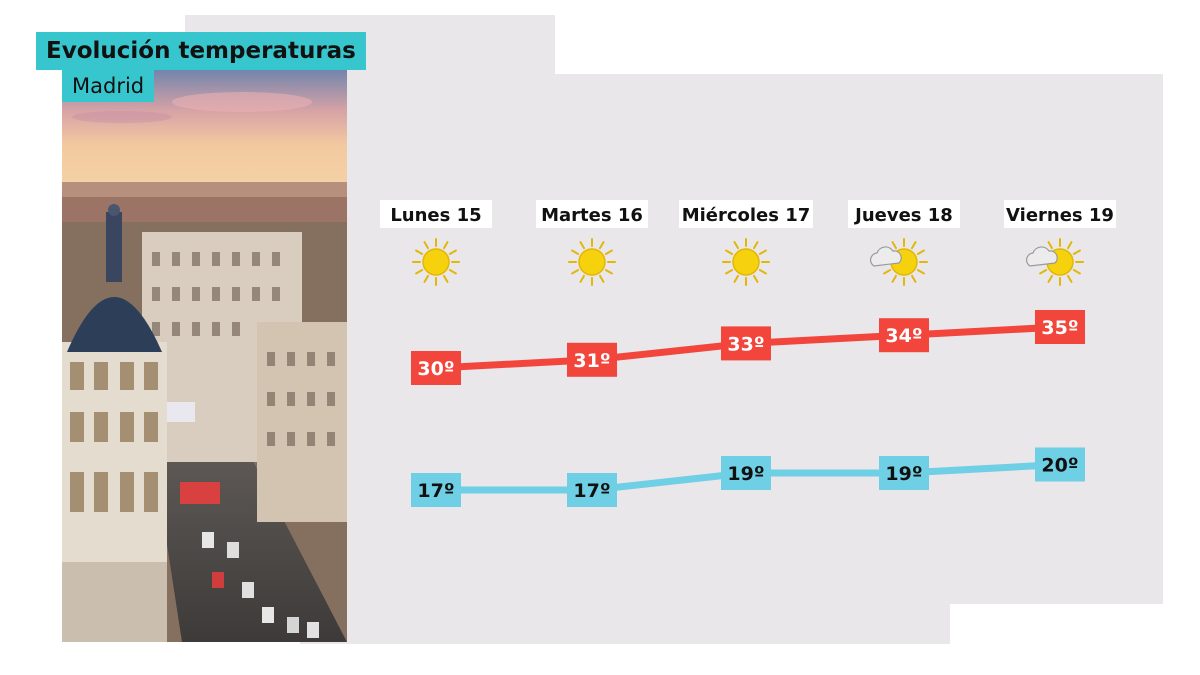  I want to click on day-label-text: Viernes 19, so click(1060, 215).